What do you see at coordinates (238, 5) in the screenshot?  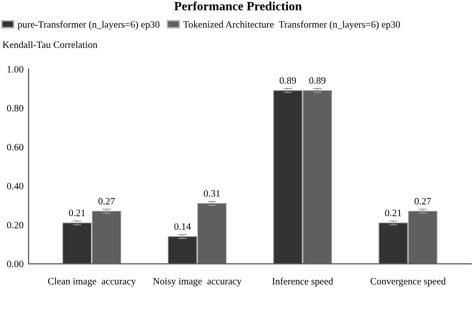 I see `chart-title: Performance Prediction` at bounding box center [238, 5].